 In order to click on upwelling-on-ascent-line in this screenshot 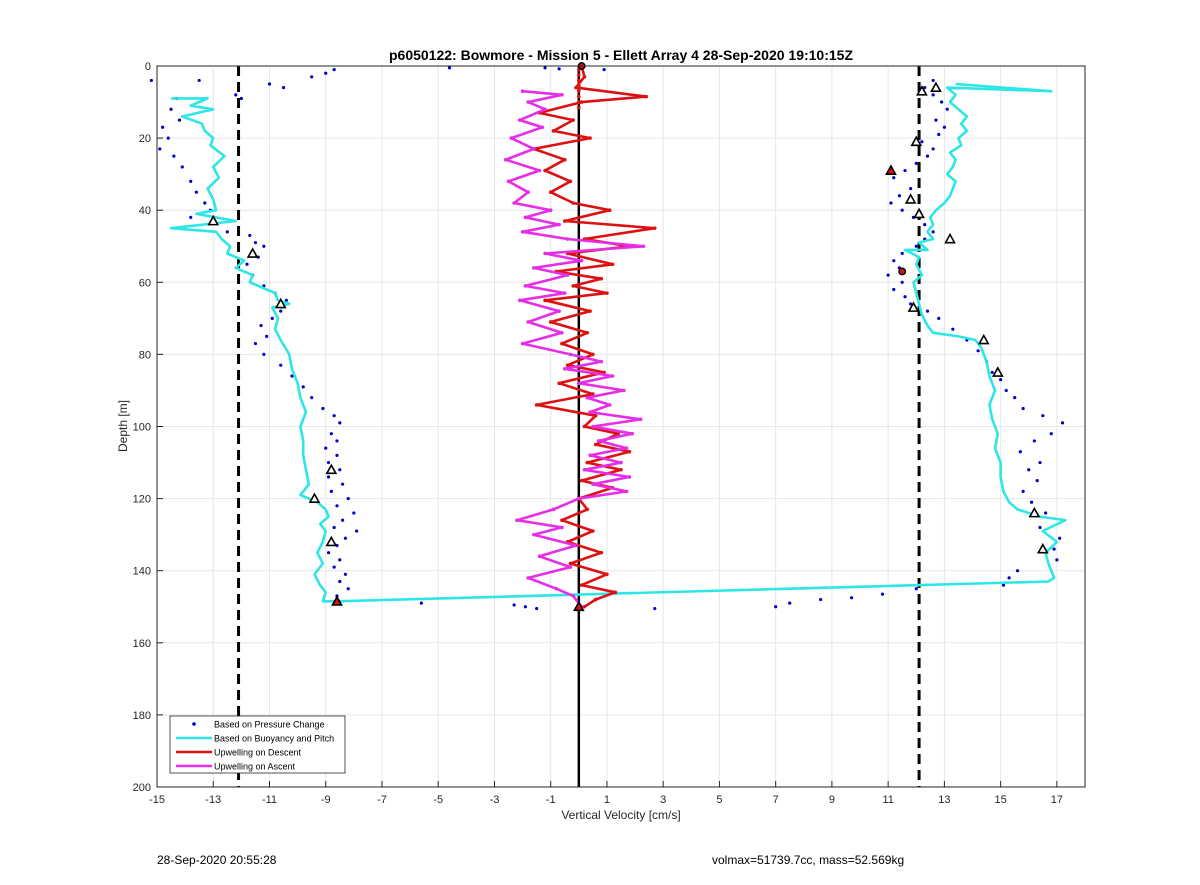, I will do `click(574, 348)`.